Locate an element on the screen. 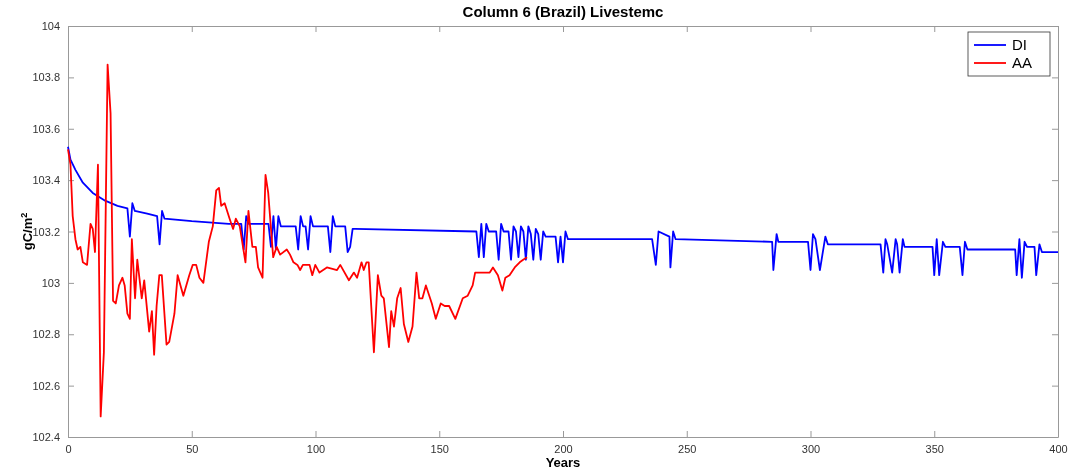  y-tick-label: 104 is located at coordinates (50, 26).